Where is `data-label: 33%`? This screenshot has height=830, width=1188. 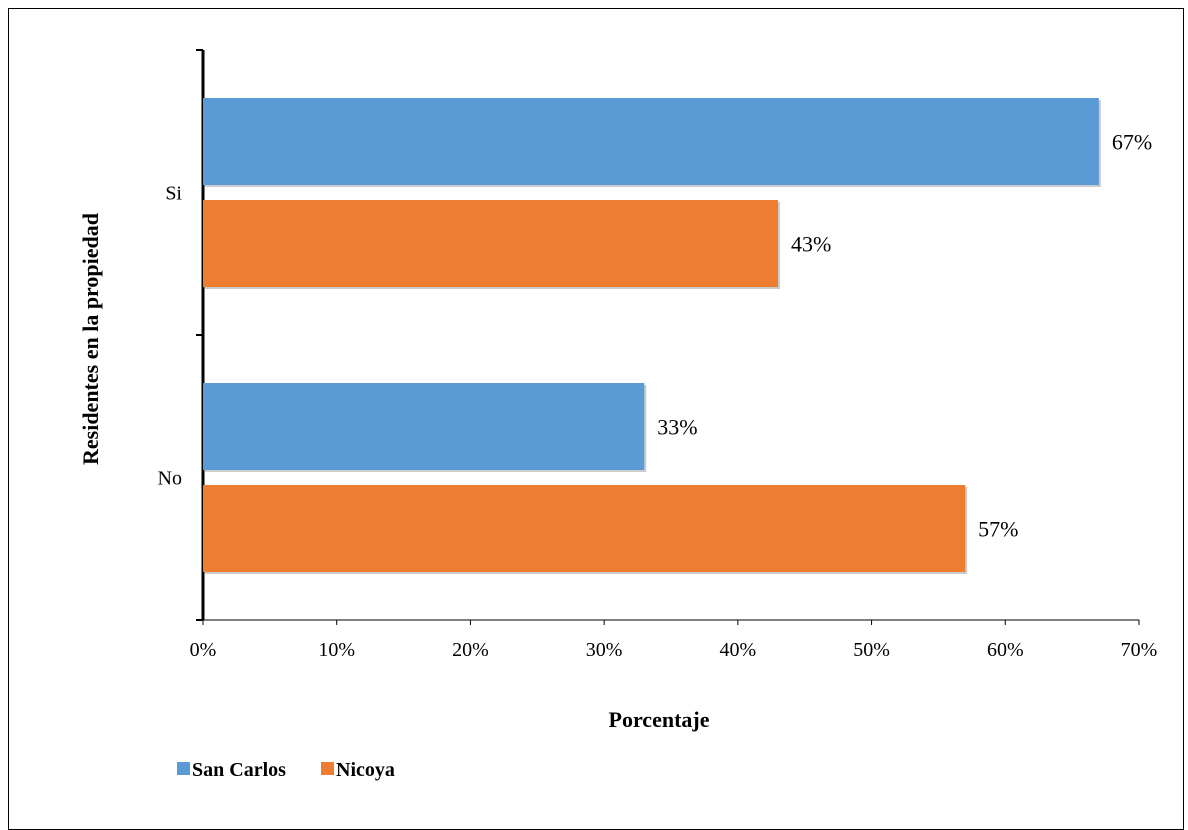 data-label: 33% is located at coordinates (677, 427).